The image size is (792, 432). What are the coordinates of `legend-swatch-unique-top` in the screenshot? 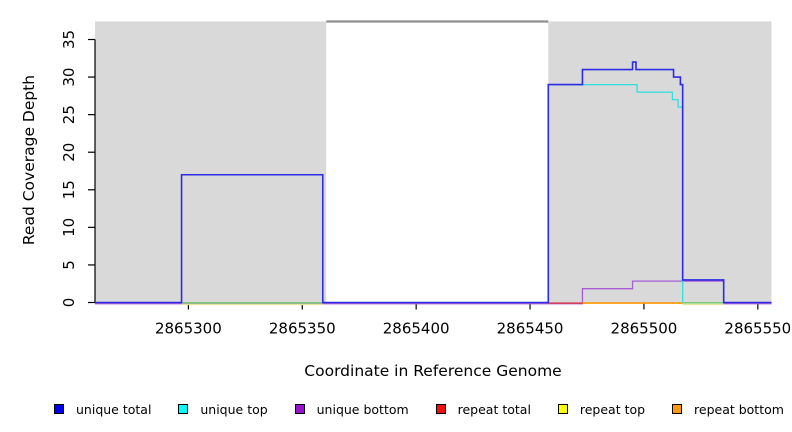 It's located at (183, 409).